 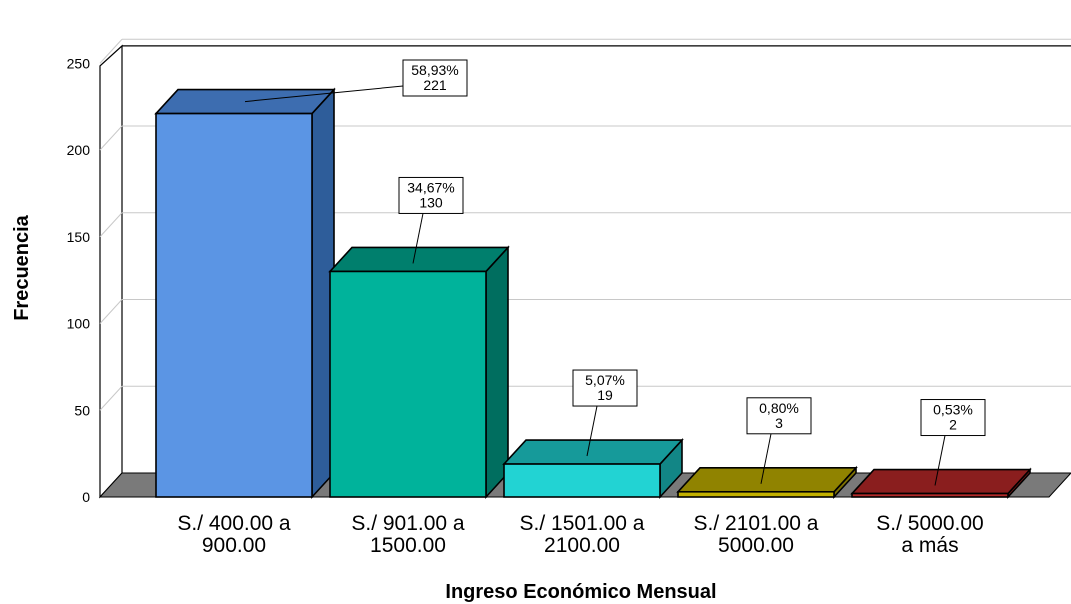 I want to click on percent-label: 5,07%, so click(x=605, y=380).